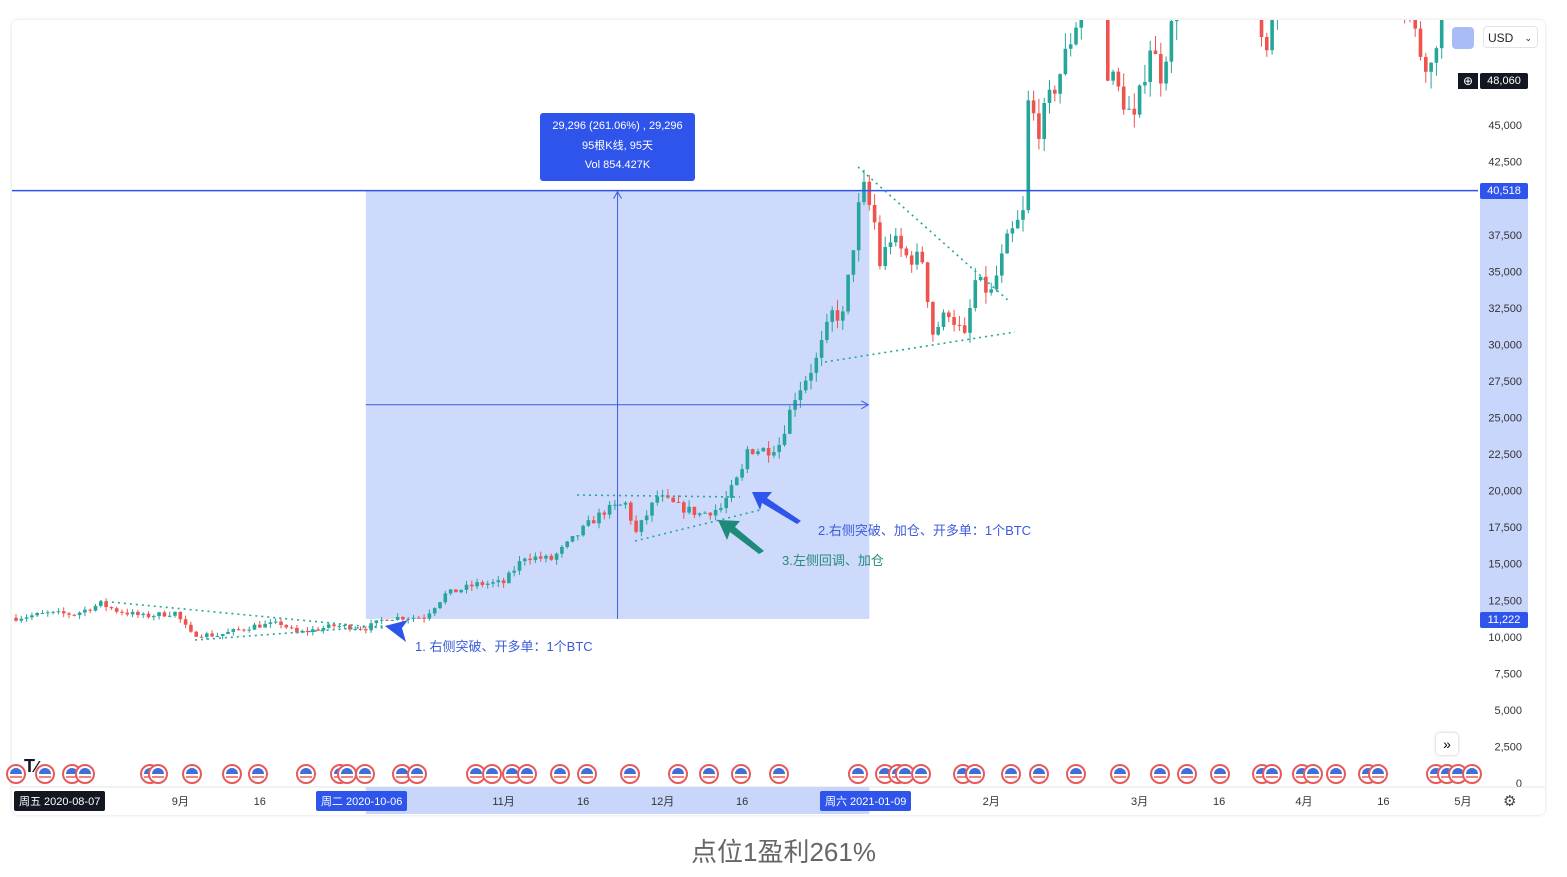 This screenshot has height=877, width=1567. I want to click on gear-icon: ⚙, so click(1510, 801).